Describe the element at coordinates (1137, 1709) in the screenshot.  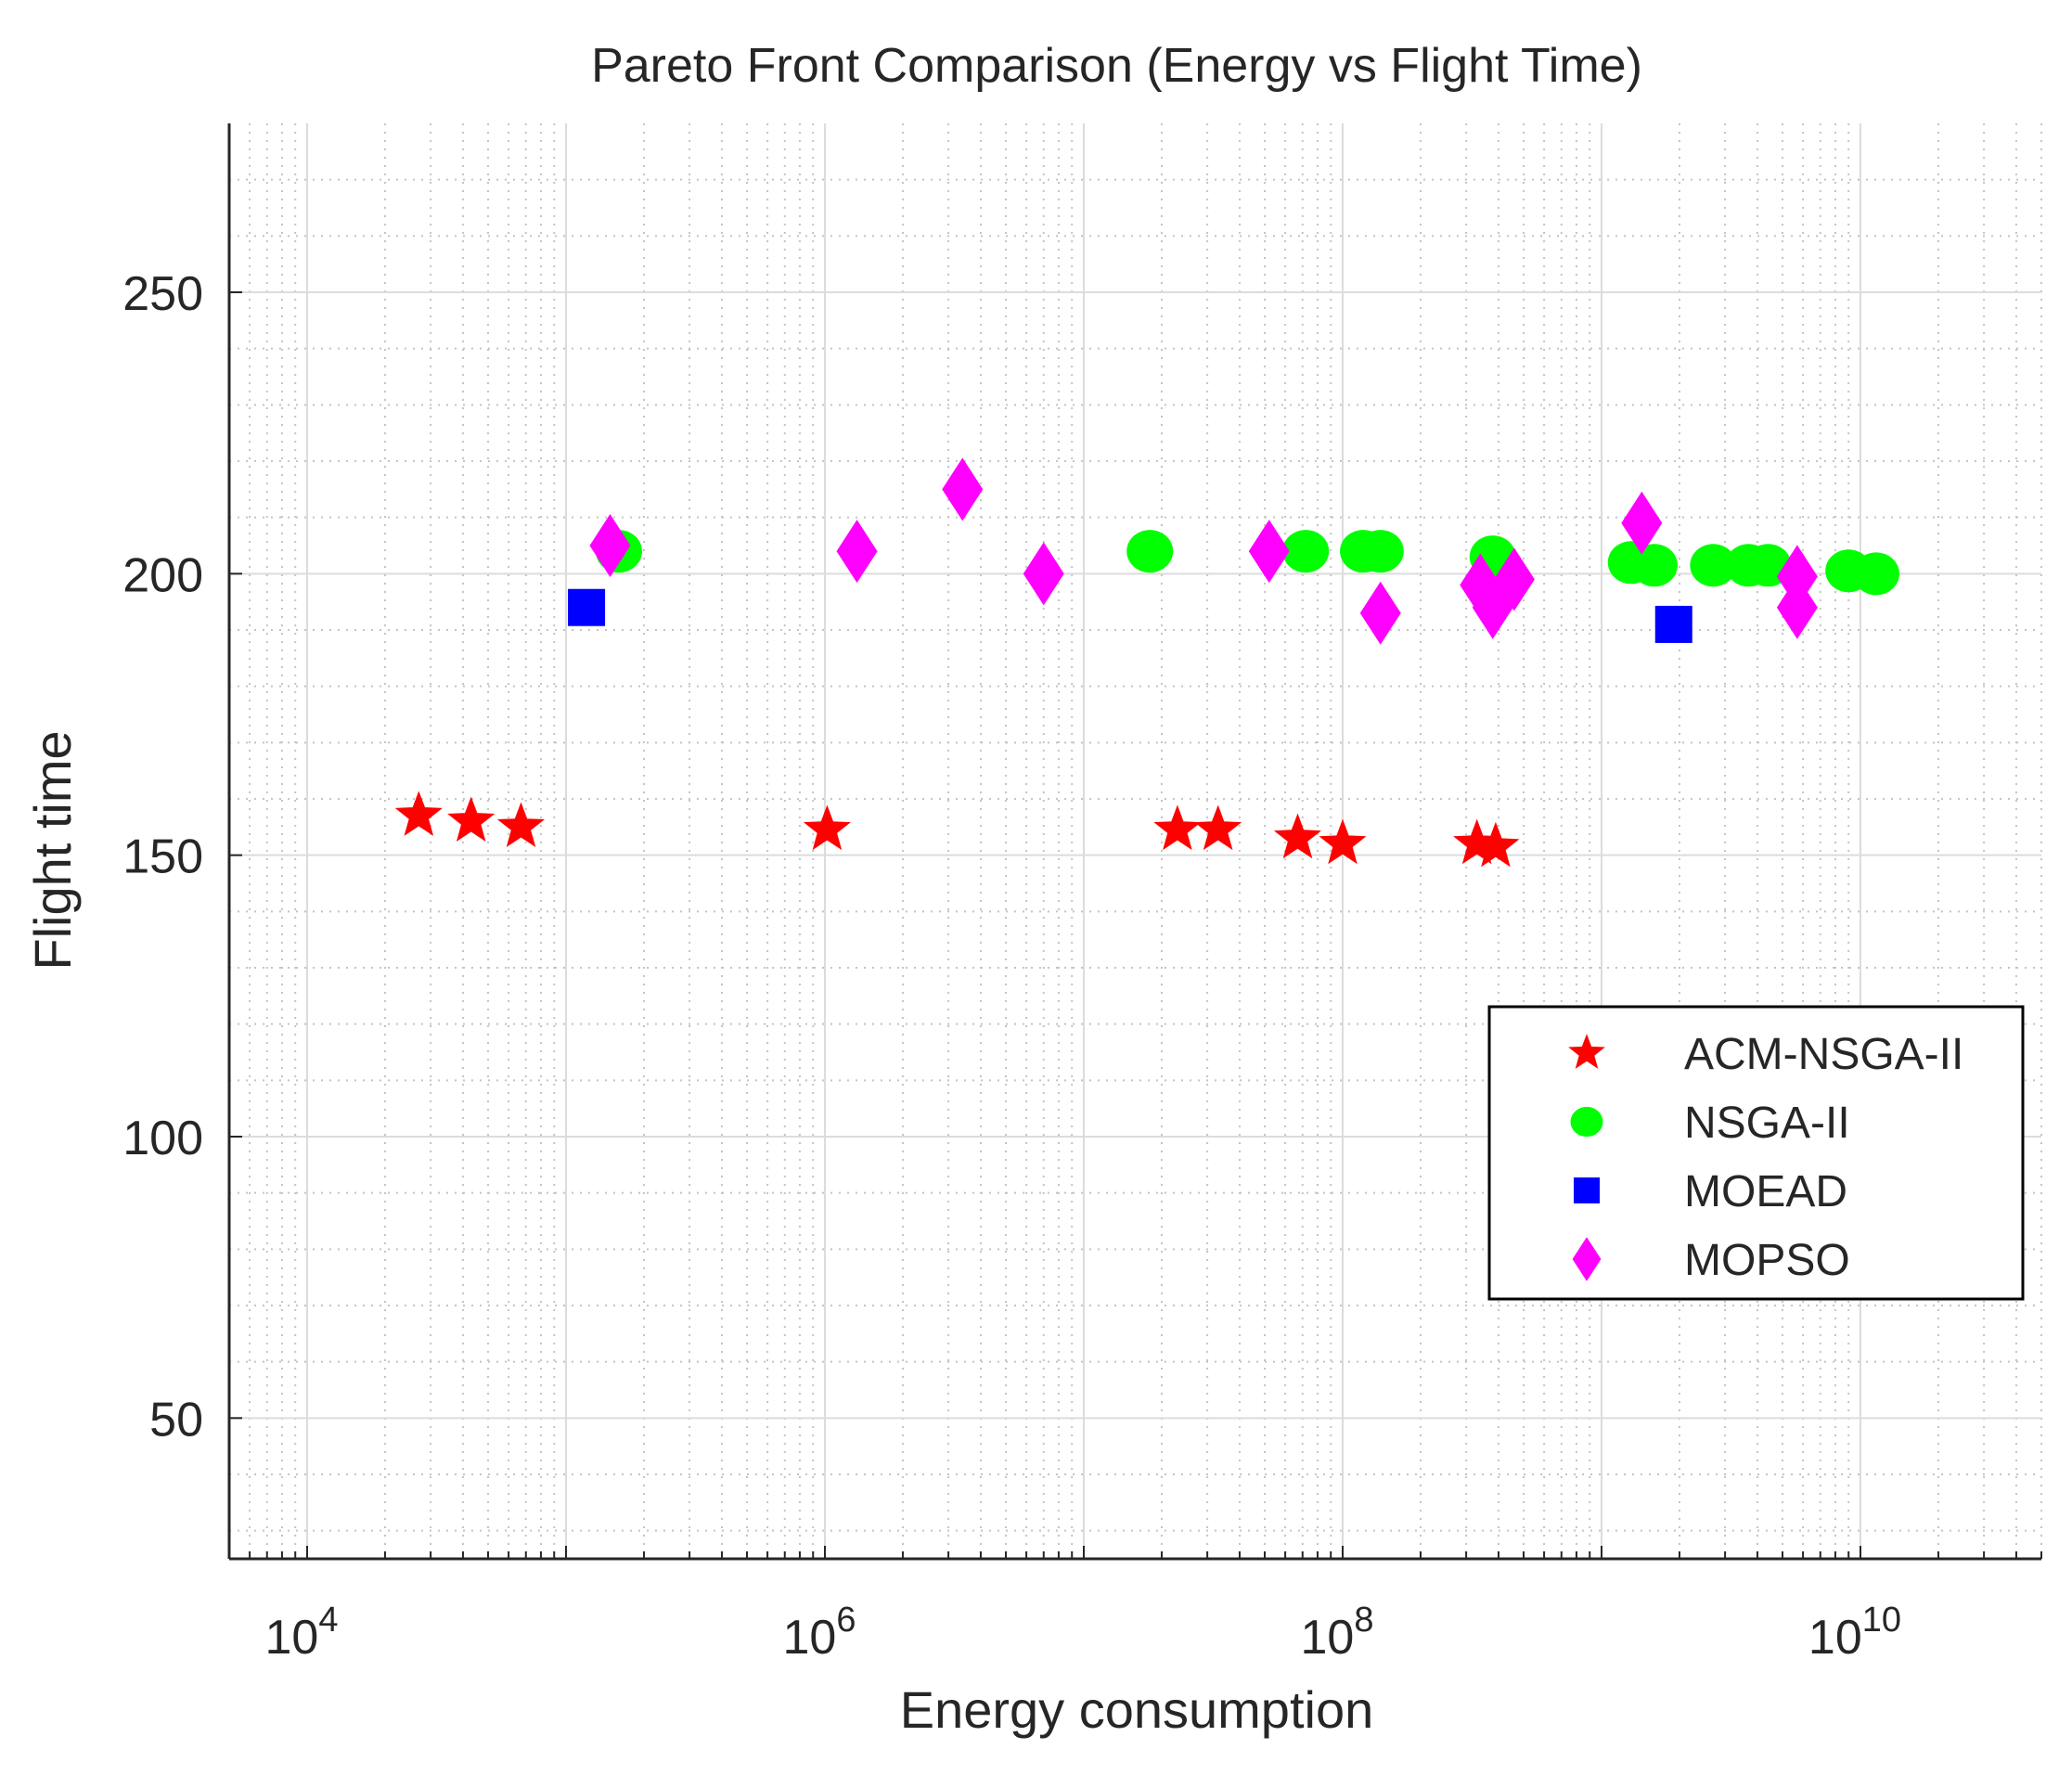
I see `x-axis-label: Energy consumption` at that location.